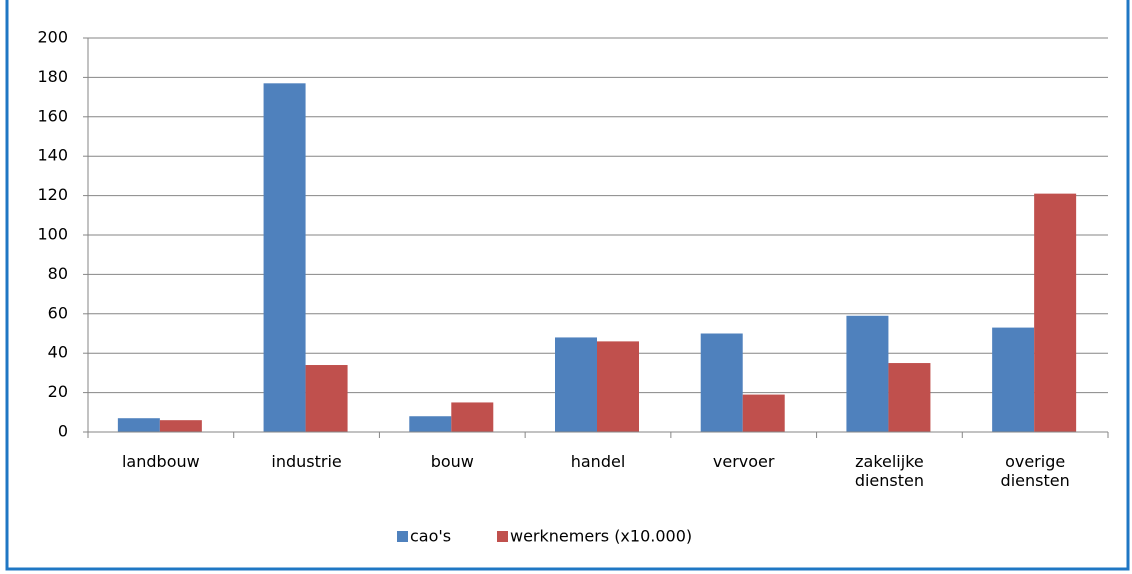 The width and height of the screenshot is (1132, 574). What do you see at coordinates (58, 273) in the screenshot?
I see `y-tick-label: 80` at bounding box center [58, 273].